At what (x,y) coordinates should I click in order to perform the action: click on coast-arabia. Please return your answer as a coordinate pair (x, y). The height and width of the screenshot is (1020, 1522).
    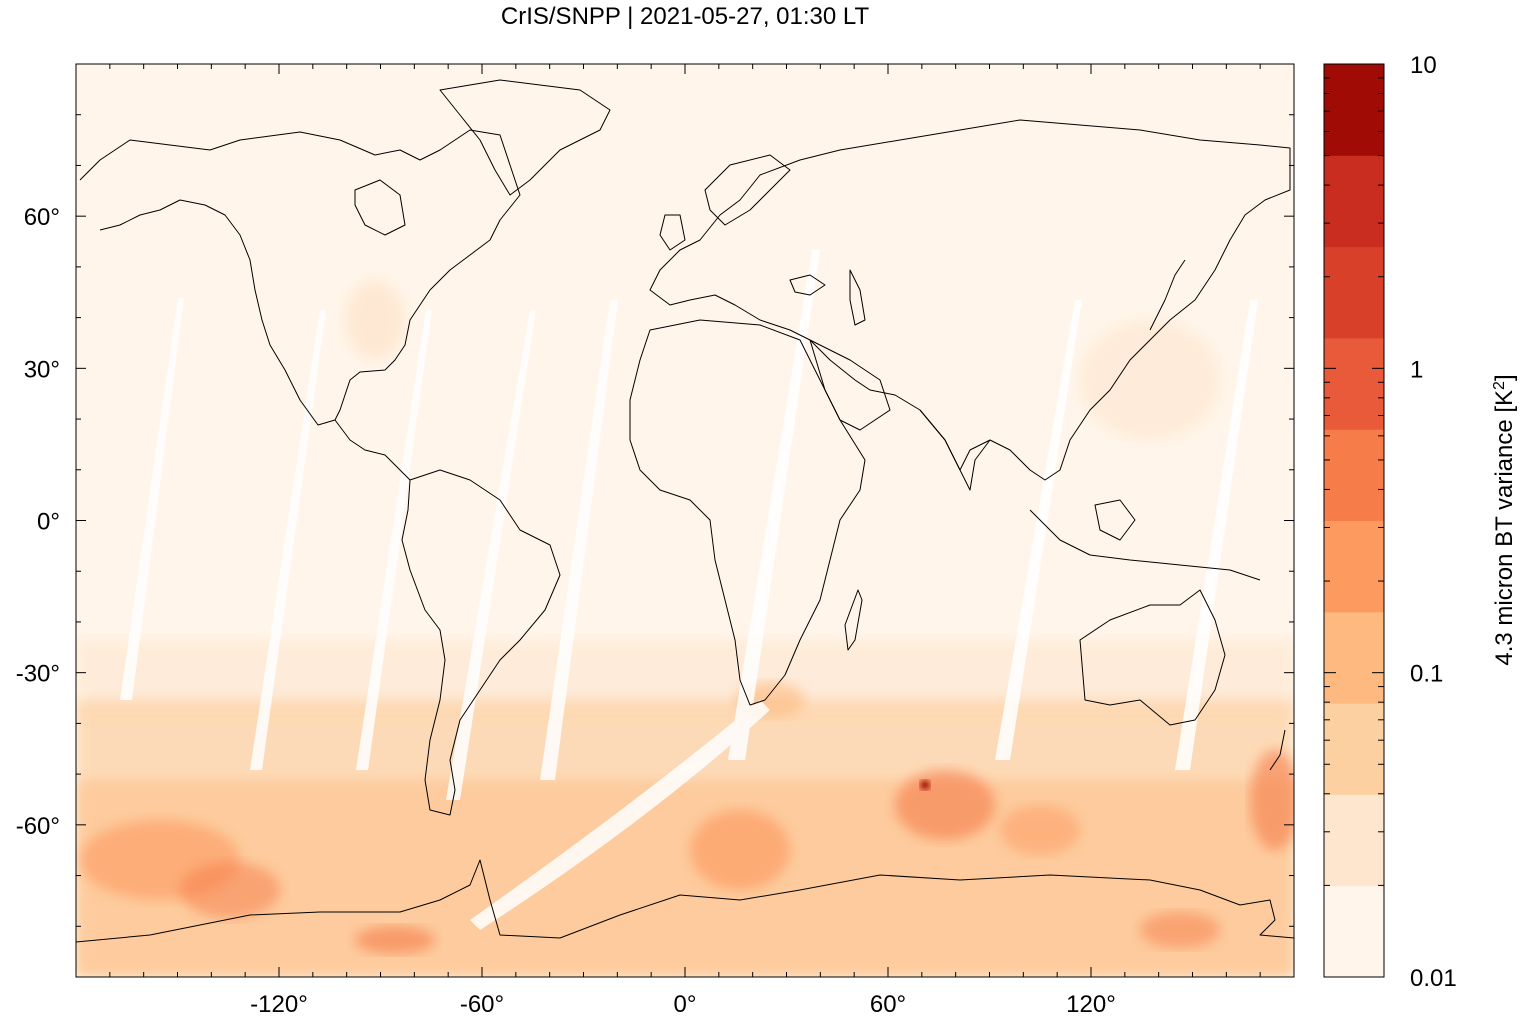
    Looking at the image, I should click on (850, 385).